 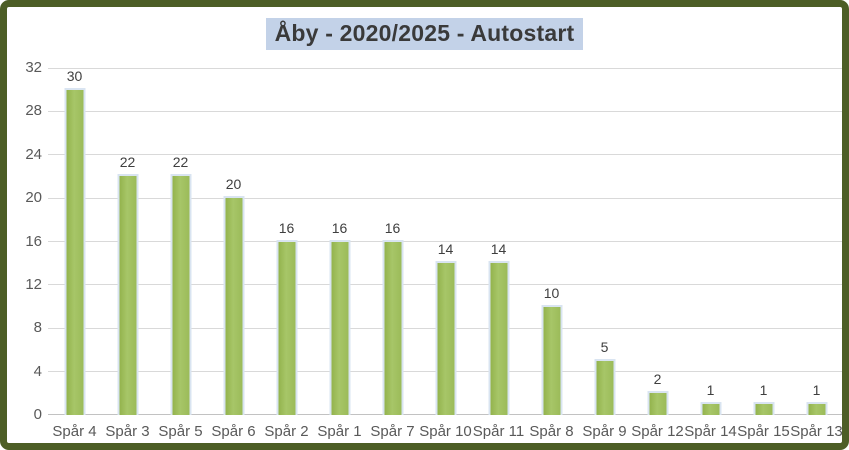 I want to click on xtick-label: Spår 12, so click(x=657, y=431).